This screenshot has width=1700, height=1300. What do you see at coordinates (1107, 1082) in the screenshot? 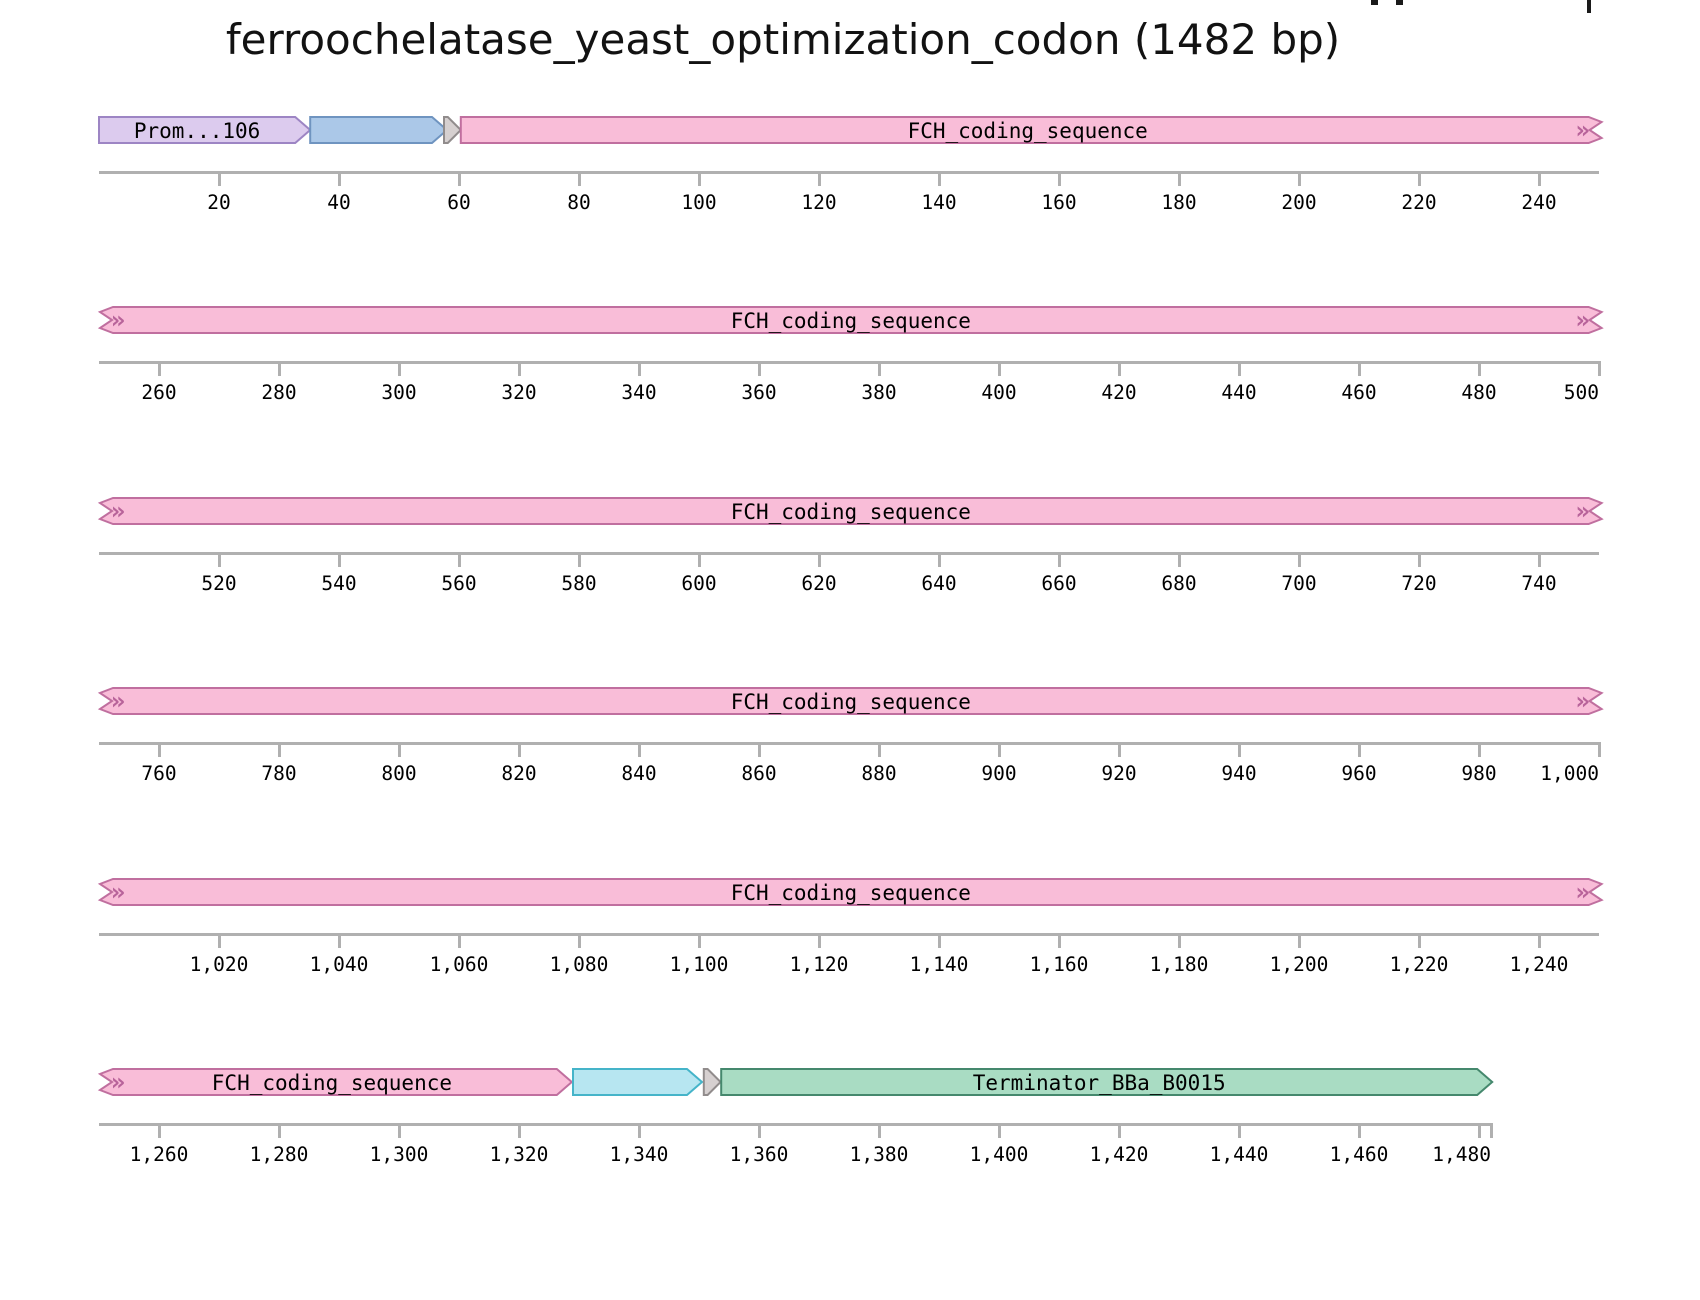
I see `terminator-annotation` at bounding box center [1107, 1082].